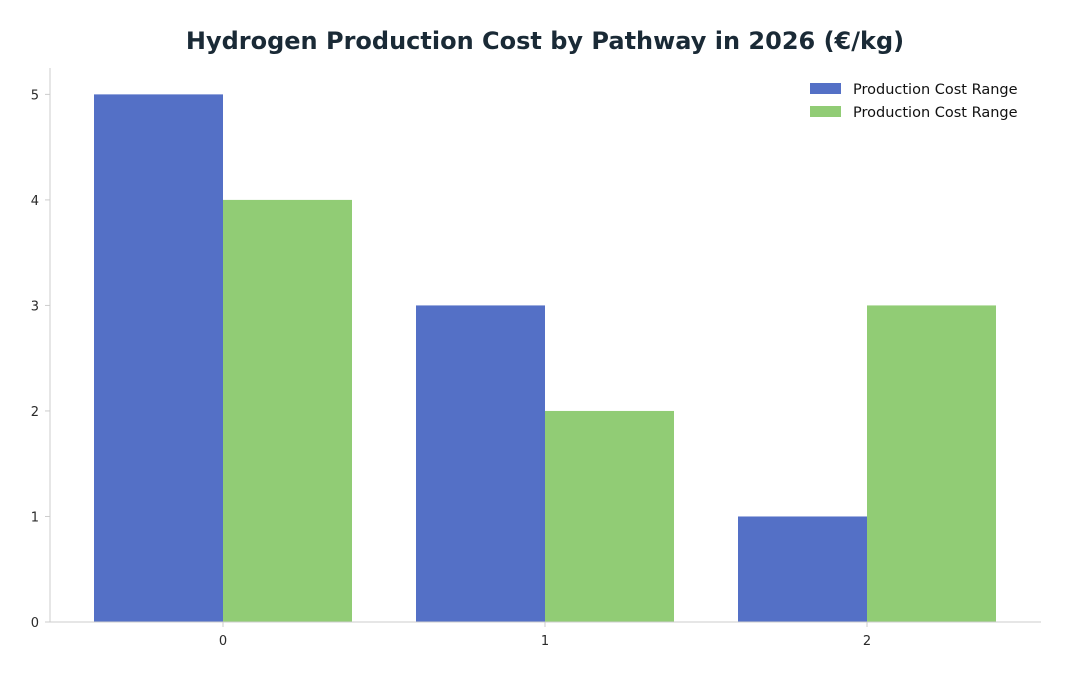 This screenshot has height=676, width=1070. I want to click on y-tick-label: 2, so click(35, 412).